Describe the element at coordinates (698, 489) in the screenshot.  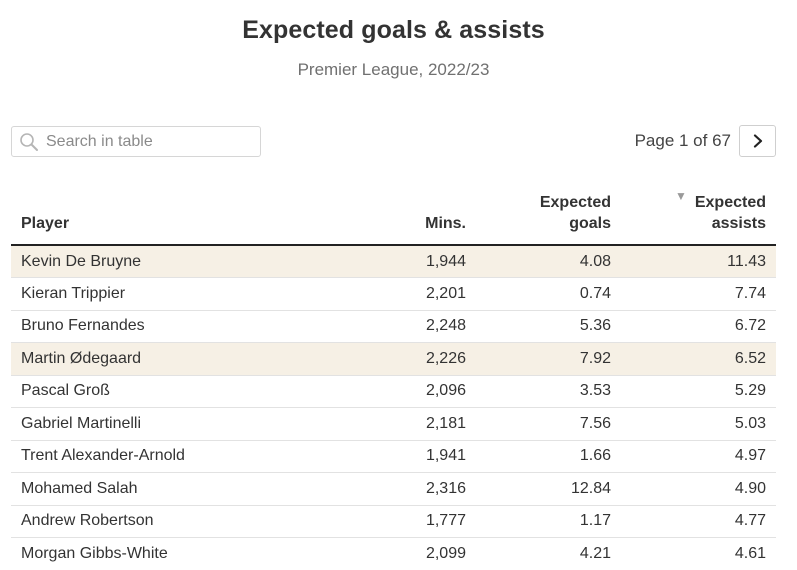
I see `cell-expected-assists: 4.90` at that location.